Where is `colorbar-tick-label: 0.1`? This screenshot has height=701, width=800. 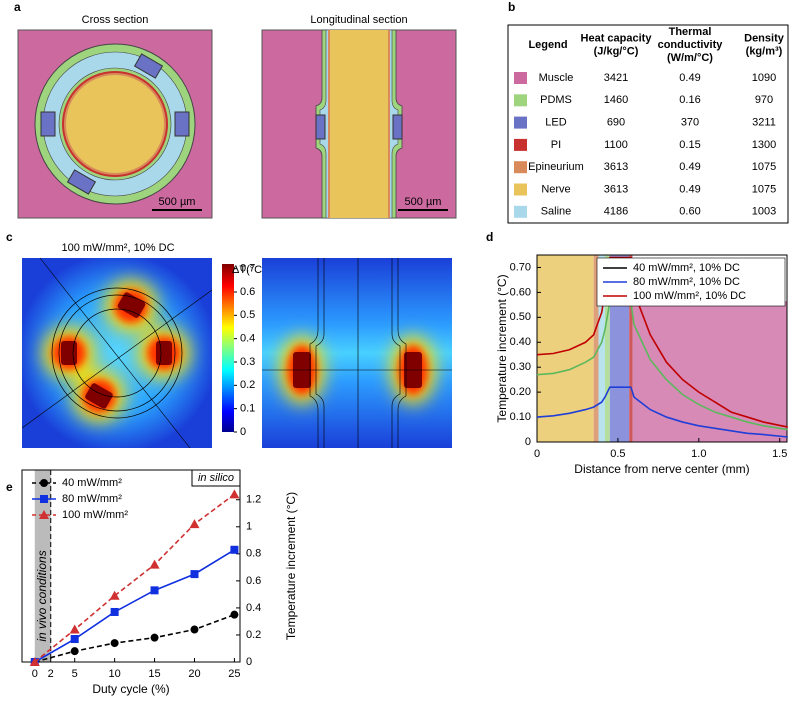 colorbar-tick-label: 0.1 is located at coordinates (247, 409).